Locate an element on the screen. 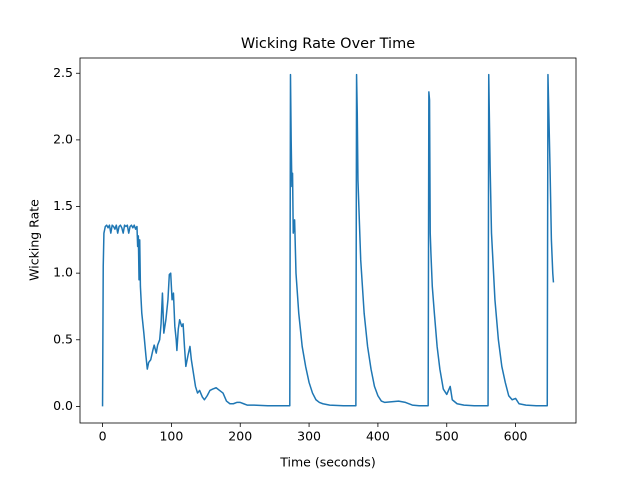  x-tick-label: 0 is located at coordinates (103, 436).